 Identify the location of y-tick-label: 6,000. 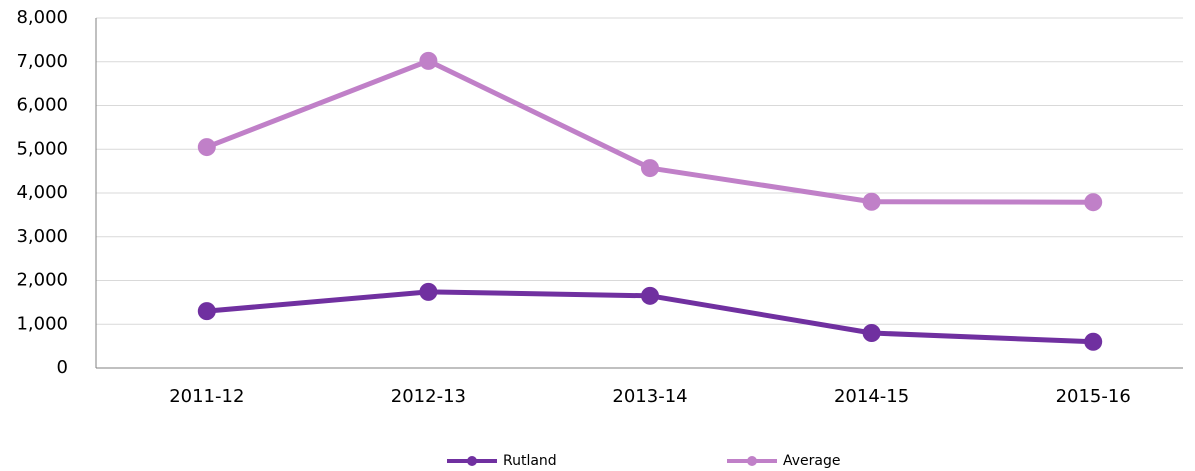
(42, 105).